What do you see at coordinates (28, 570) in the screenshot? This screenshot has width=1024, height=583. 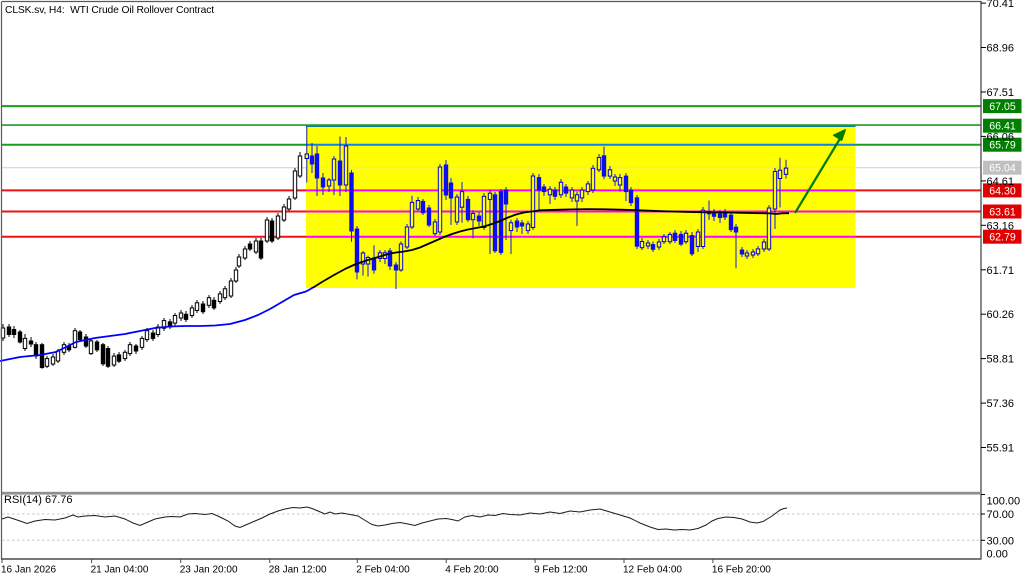 I see `svg-text: 16 Jan 2026` at bounding box center [28, 570].